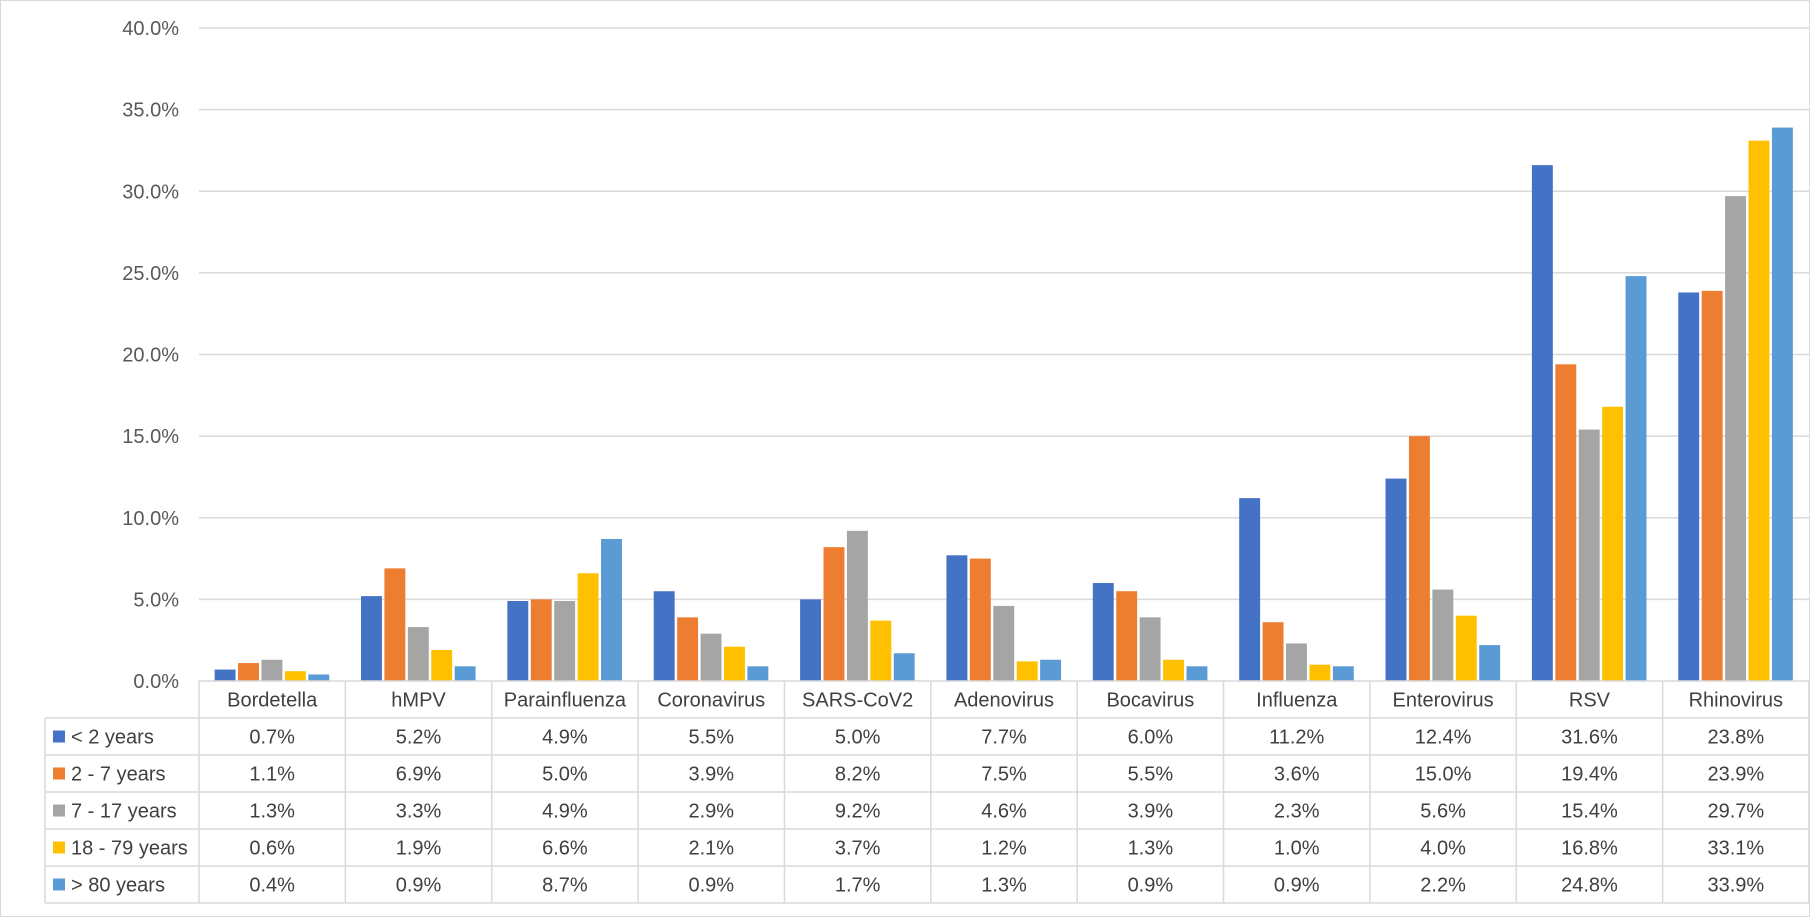  Describe the element at coordinates (272, 701) in the screenshot. I see `category-label: Bordetella` at that location.